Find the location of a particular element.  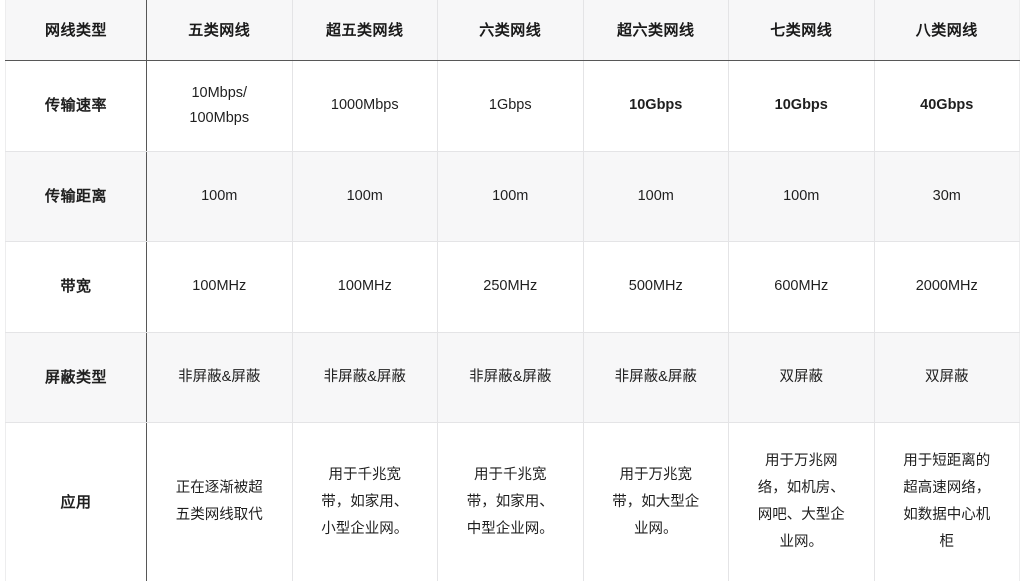

column-header-cat8: 八类网线 is located at coordinates (947, 30).